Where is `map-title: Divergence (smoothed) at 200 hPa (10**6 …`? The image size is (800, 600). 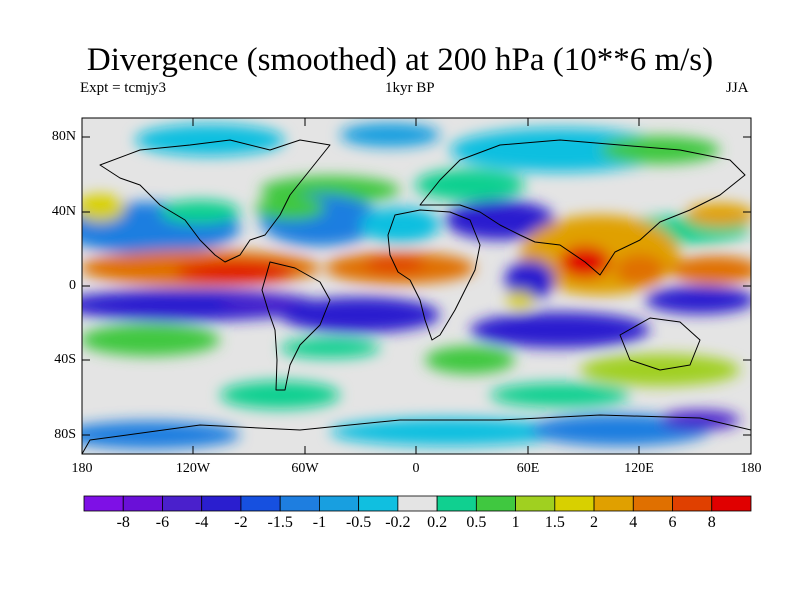 map-title: Divergence (smoothed) at 200 hPa (10**6 … is located at coordinates (400, 60).